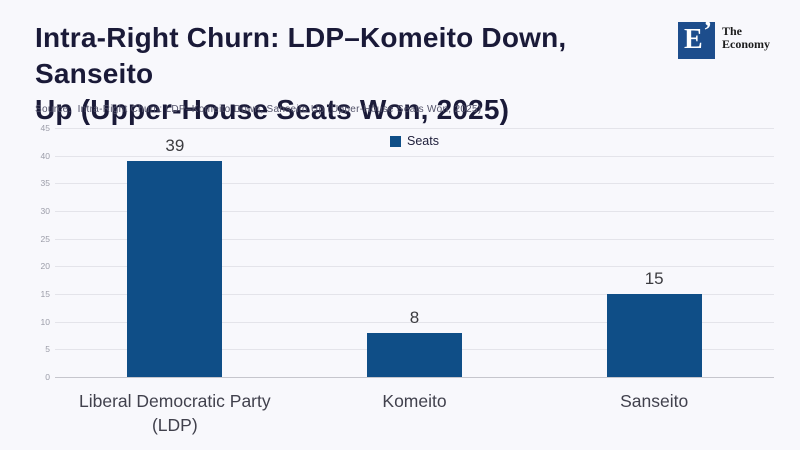  Describe the element at coordinates (423, 141) in the screenshot. I see `legend-label: Seats` at that location.